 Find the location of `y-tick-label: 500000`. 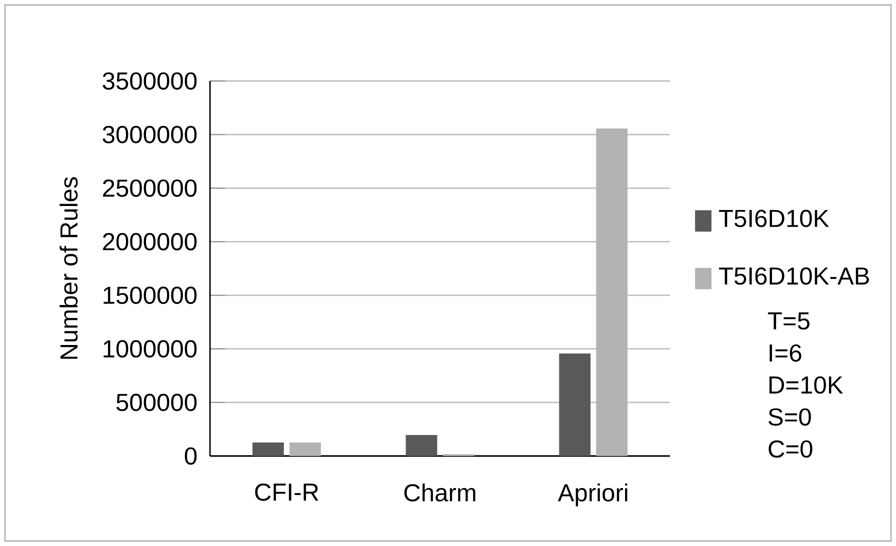

y-tick-label: 500000 is located at coordinates (156, 403).